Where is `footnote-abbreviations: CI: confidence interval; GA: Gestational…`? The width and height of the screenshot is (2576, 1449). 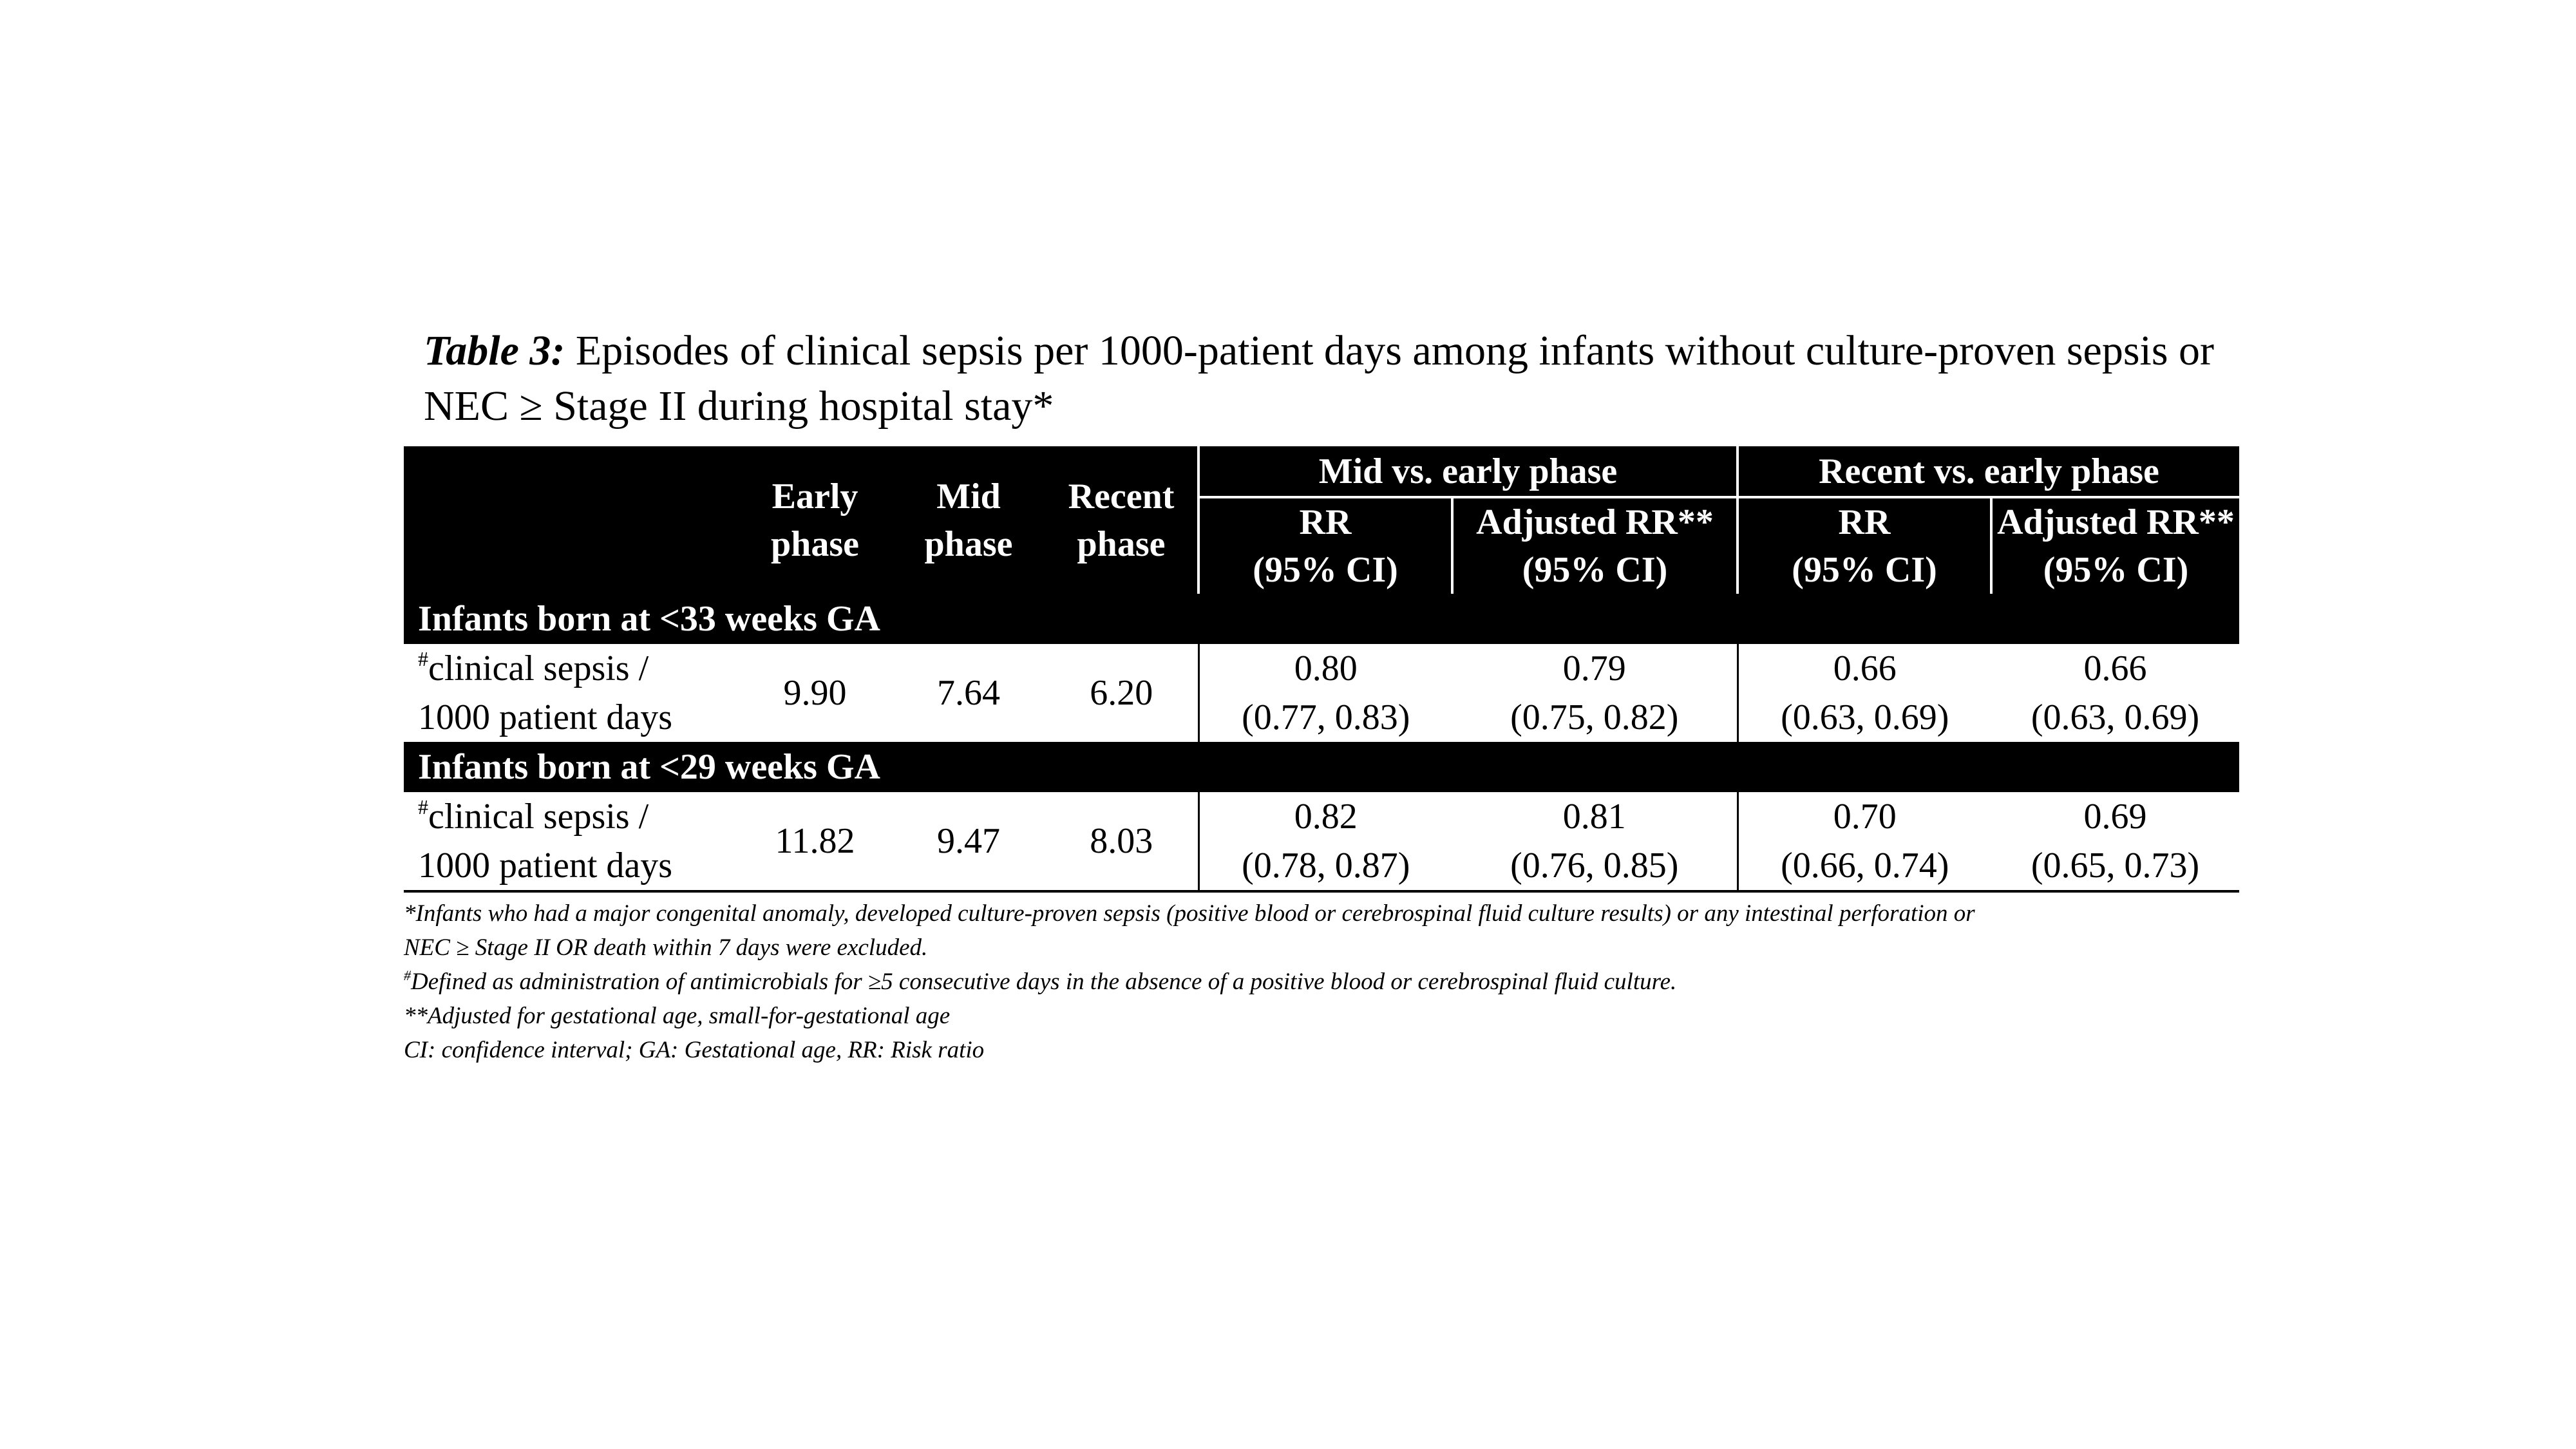
footnote-abbreviations: CI: confidence interval; GA: Gestational… is located at coordinates (694, 1050).